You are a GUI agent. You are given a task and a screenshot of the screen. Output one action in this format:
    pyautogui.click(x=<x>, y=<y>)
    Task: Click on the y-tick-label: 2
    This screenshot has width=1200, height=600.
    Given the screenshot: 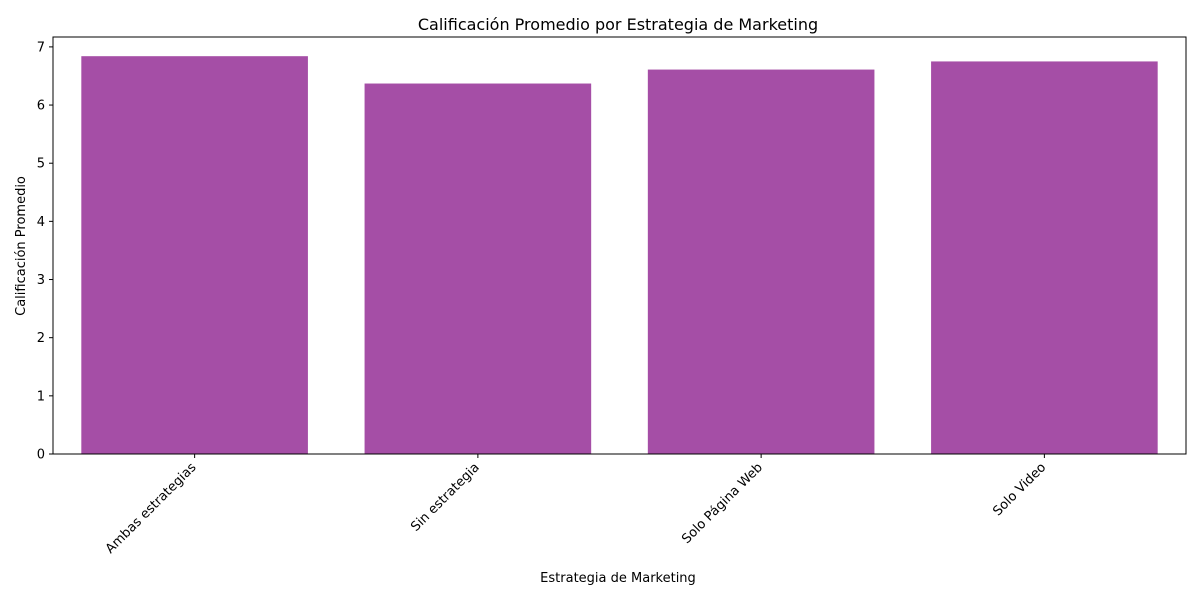 What is the action you would take?
    pyautogui.click(x=41, y=338)
    